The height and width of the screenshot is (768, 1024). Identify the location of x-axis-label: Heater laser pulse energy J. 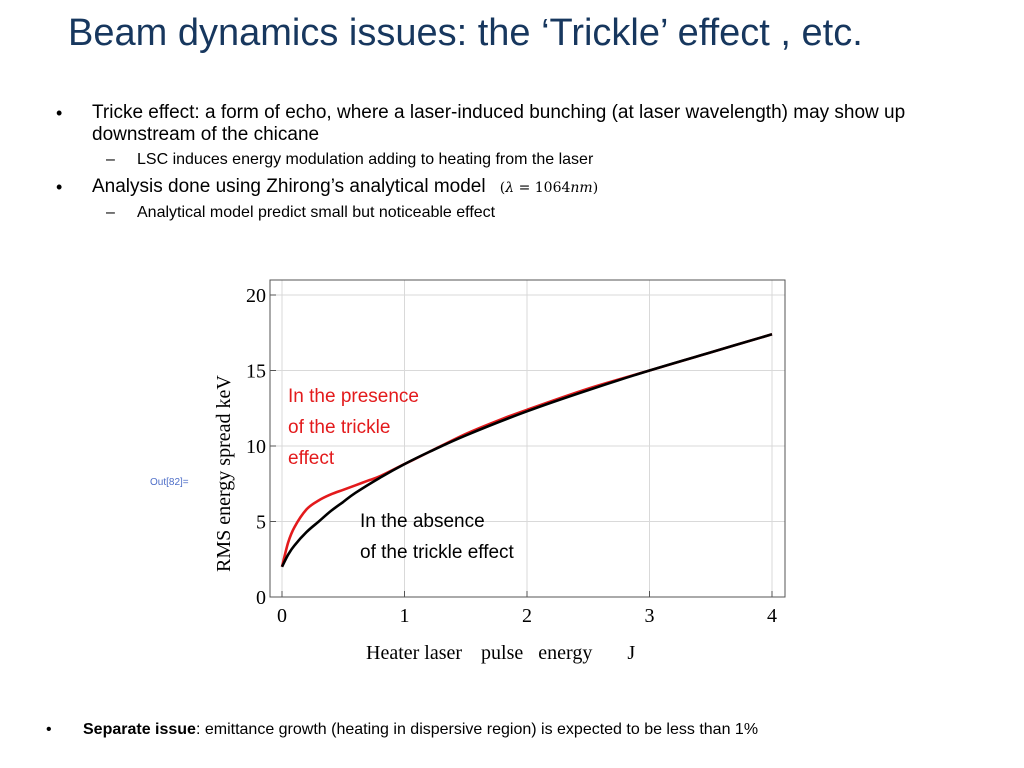
(500, 653).